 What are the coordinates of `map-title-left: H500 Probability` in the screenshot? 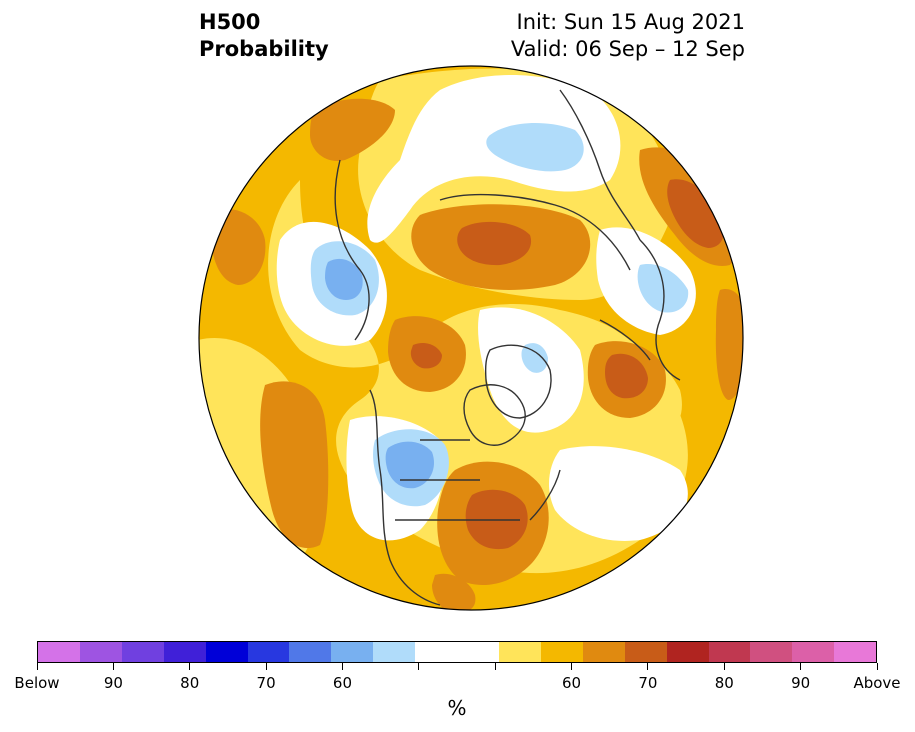 It's located at (264, 36).